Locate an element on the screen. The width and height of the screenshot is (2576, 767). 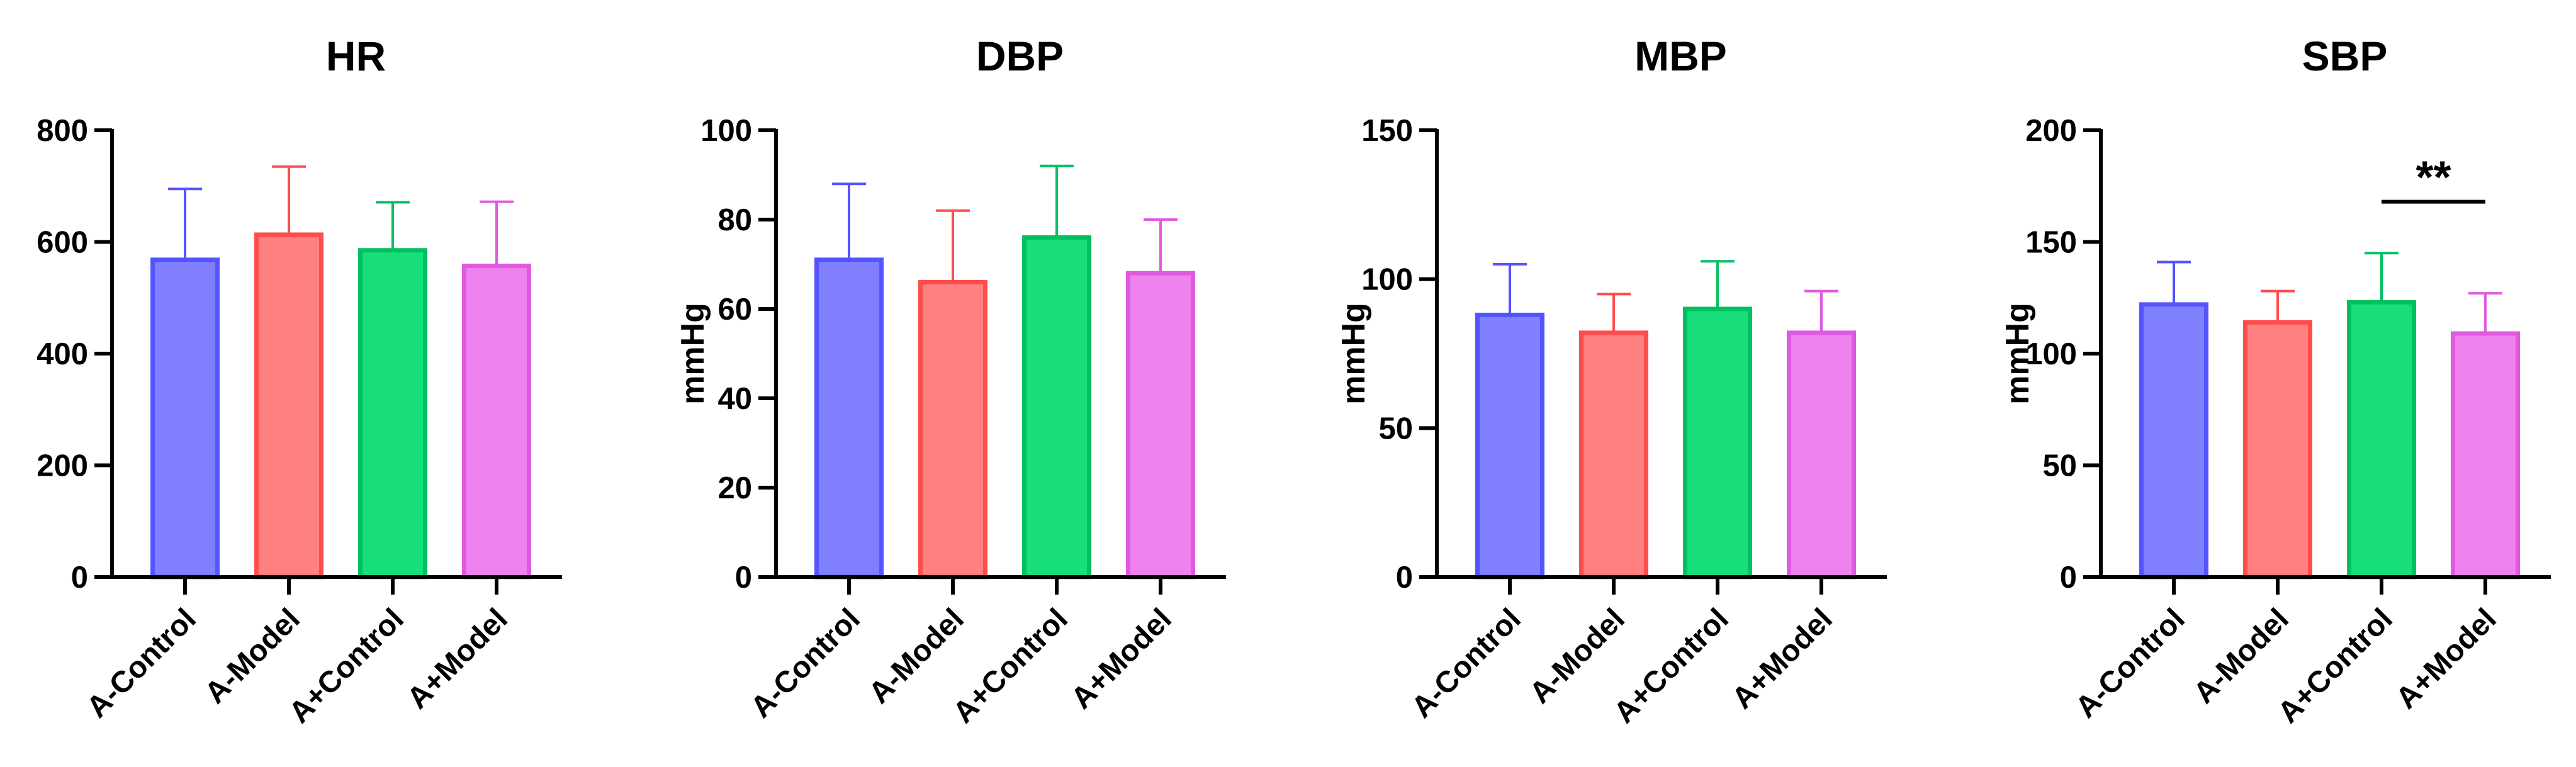
chart-title: SBP is located at coordinates (2345, 56).